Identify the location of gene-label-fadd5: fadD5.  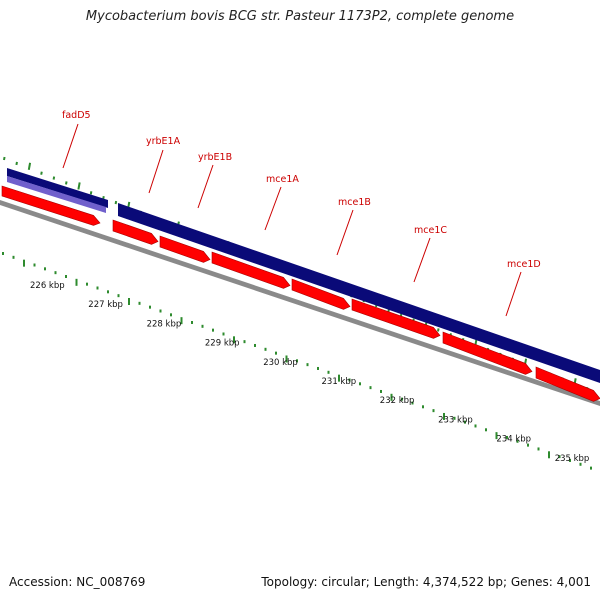
(76, 115).